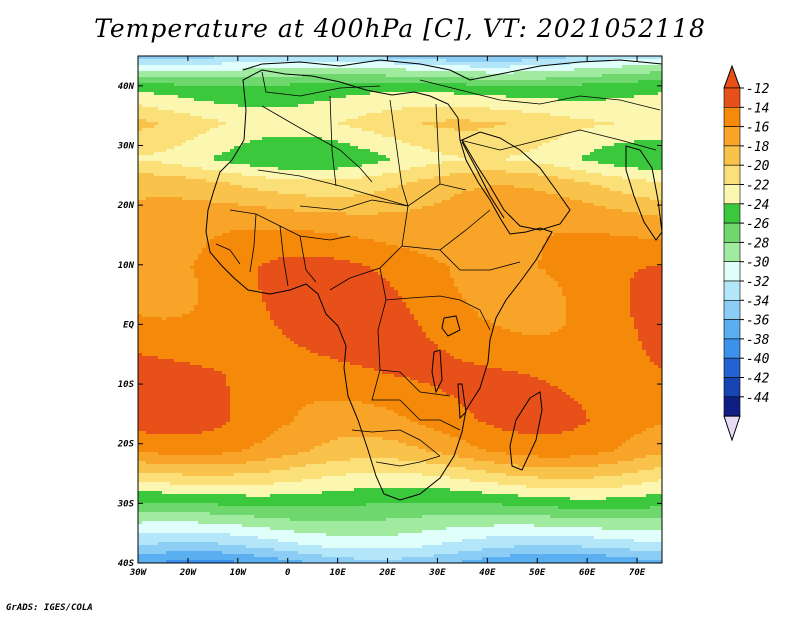  Describe the element at coordinates (126, 445) in the screenshot. I see `lat-tick-label: 20S` at that location.